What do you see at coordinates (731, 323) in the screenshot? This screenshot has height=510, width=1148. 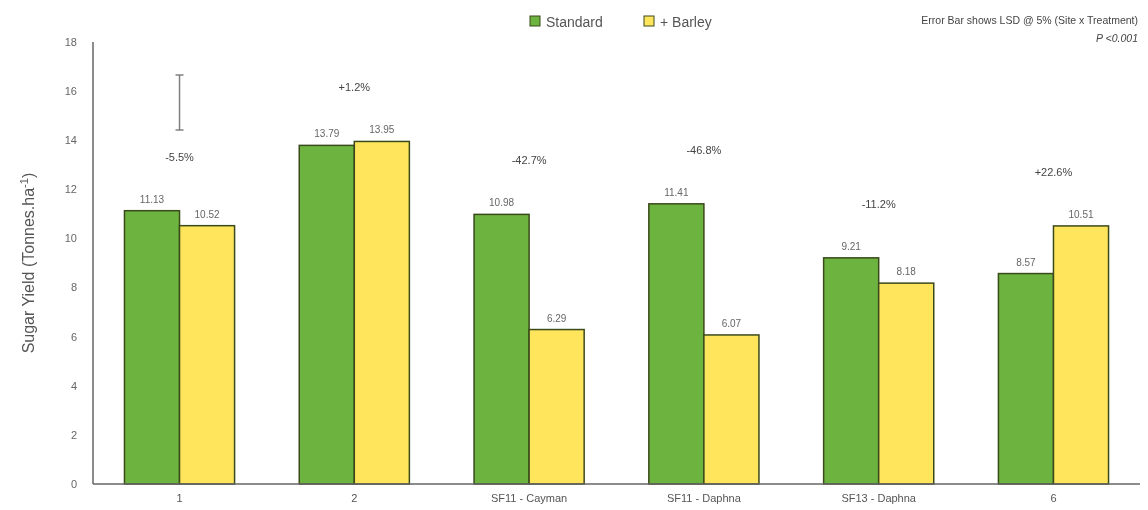 I see `data-label: 6.07` at bounding box center [731, 323].